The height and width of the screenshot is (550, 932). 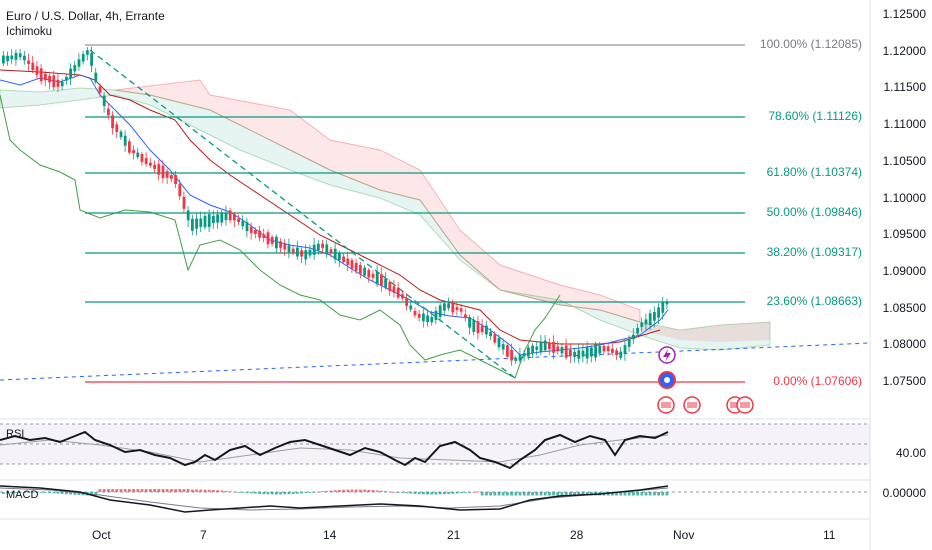 What do you see at coordinates (334, 450) in the screenshot?
I see `rsi-line` at bounding box center [334, 450].